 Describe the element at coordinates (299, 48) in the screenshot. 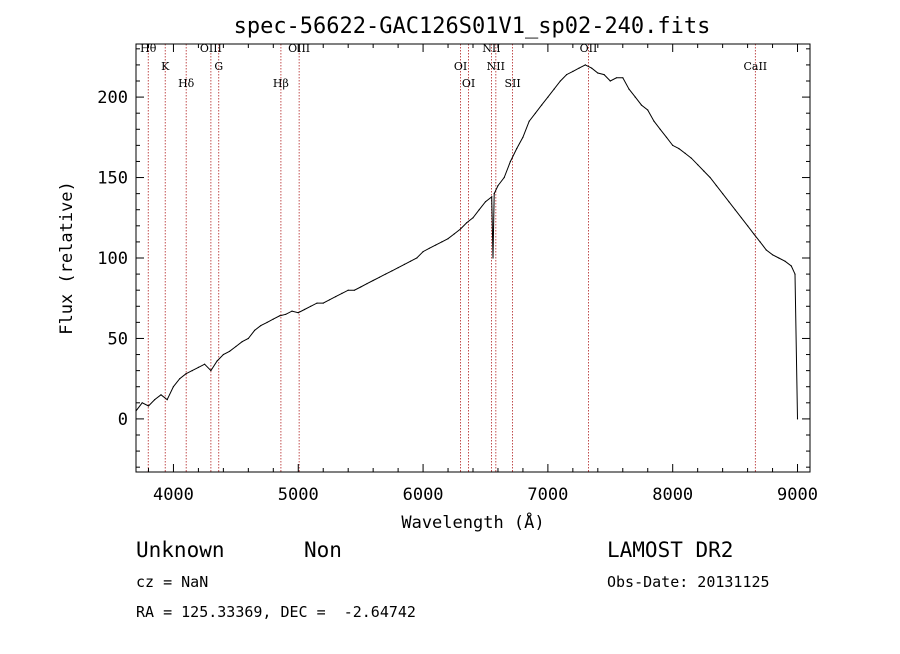

I see `emission-line-label: OIII` at that location.